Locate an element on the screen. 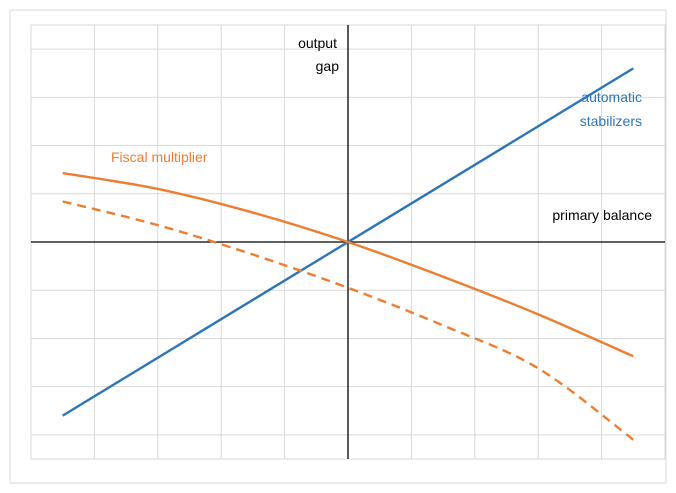  series-label-automatic-stabilizers-2: stabilizers is located at coordinates (611, 121).